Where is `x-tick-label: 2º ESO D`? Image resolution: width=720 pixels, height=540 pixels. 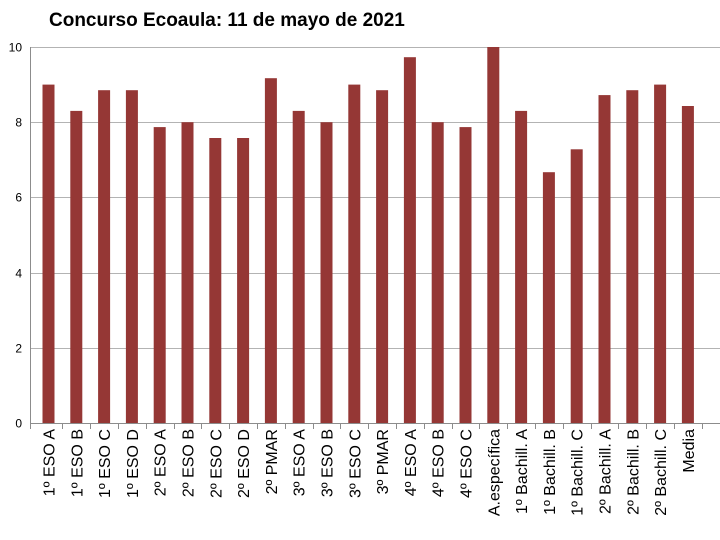 x-tick-label: 2º ESO D is located at coordinates (244, 463).